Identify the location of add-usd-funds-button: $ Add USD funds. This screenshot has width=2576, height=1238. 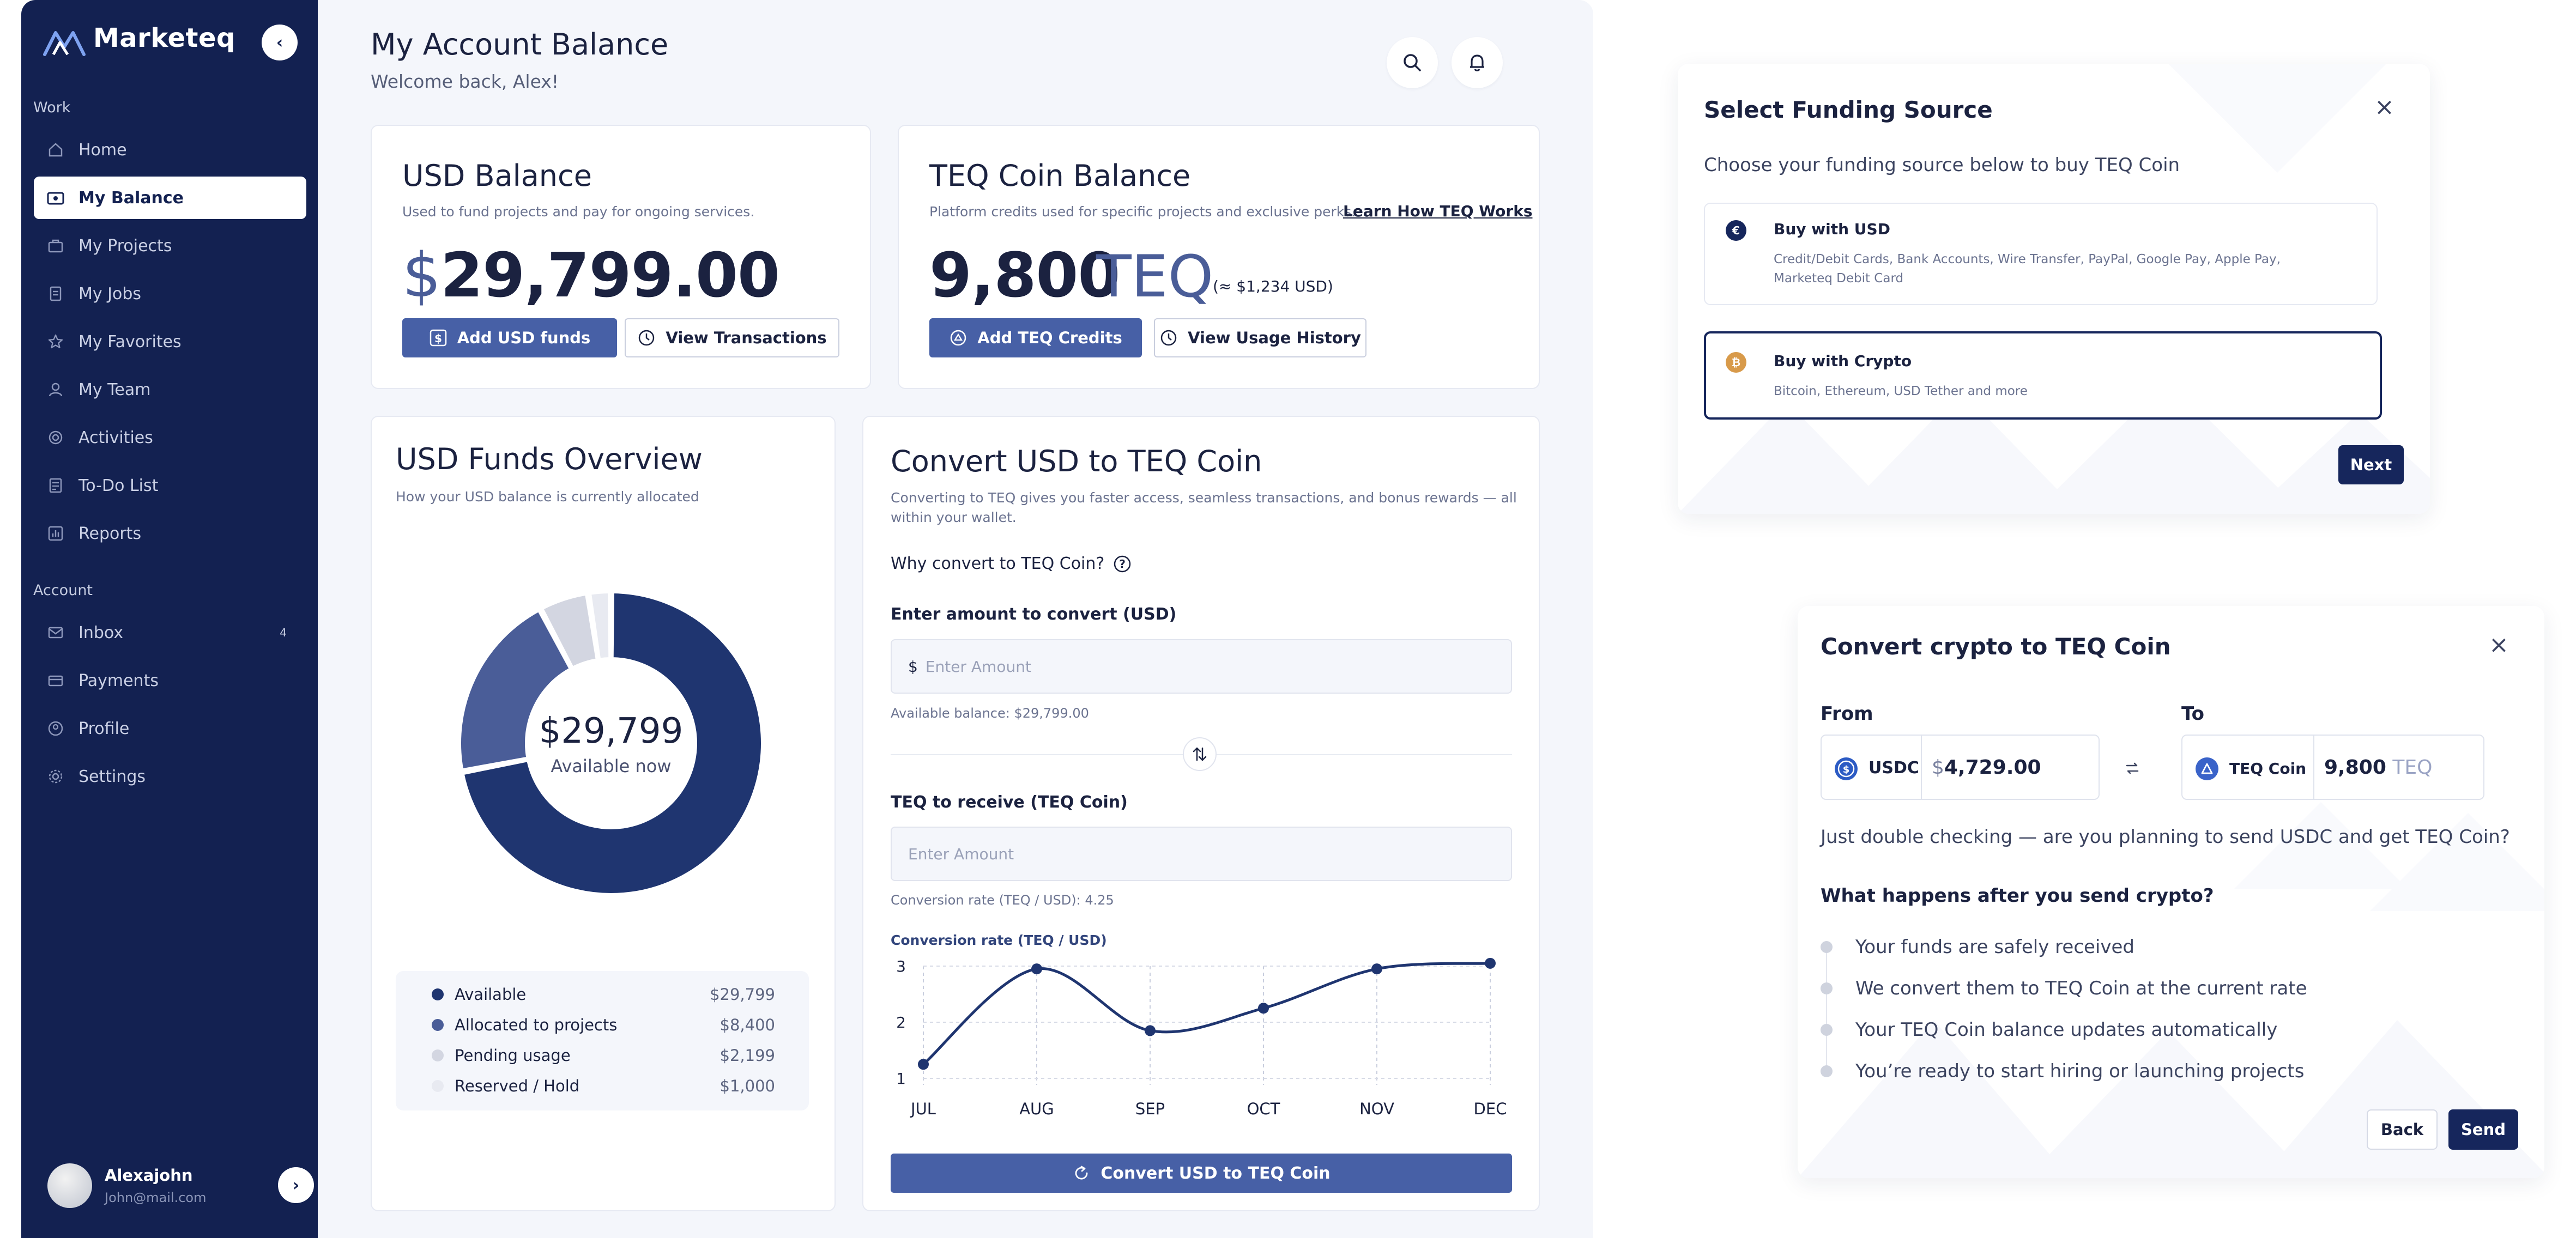
(509, 337).